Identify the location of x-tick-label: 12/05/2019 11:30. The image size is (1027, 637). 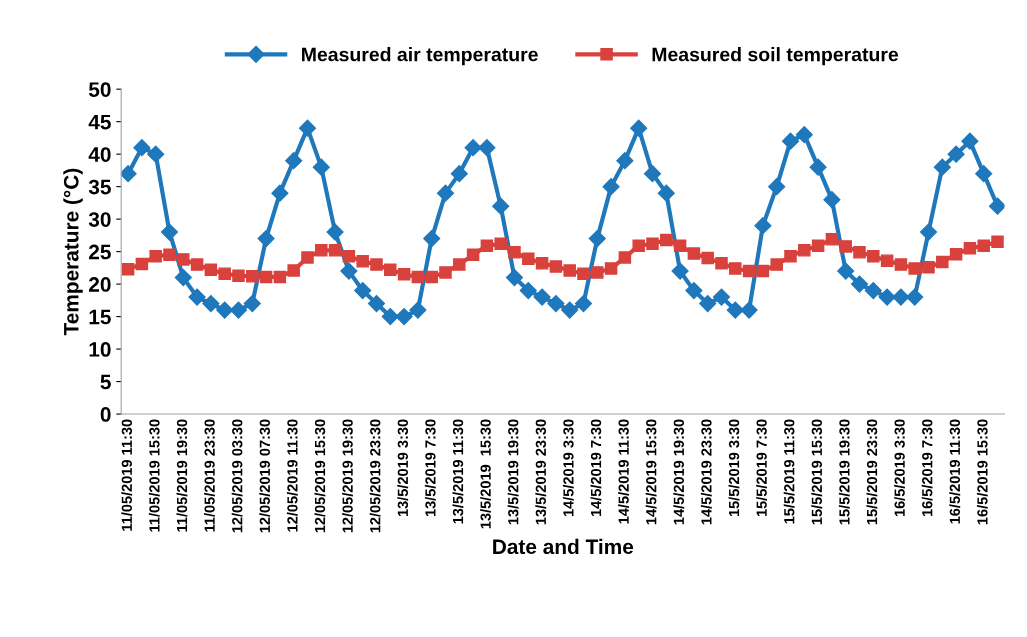
(292, 475).